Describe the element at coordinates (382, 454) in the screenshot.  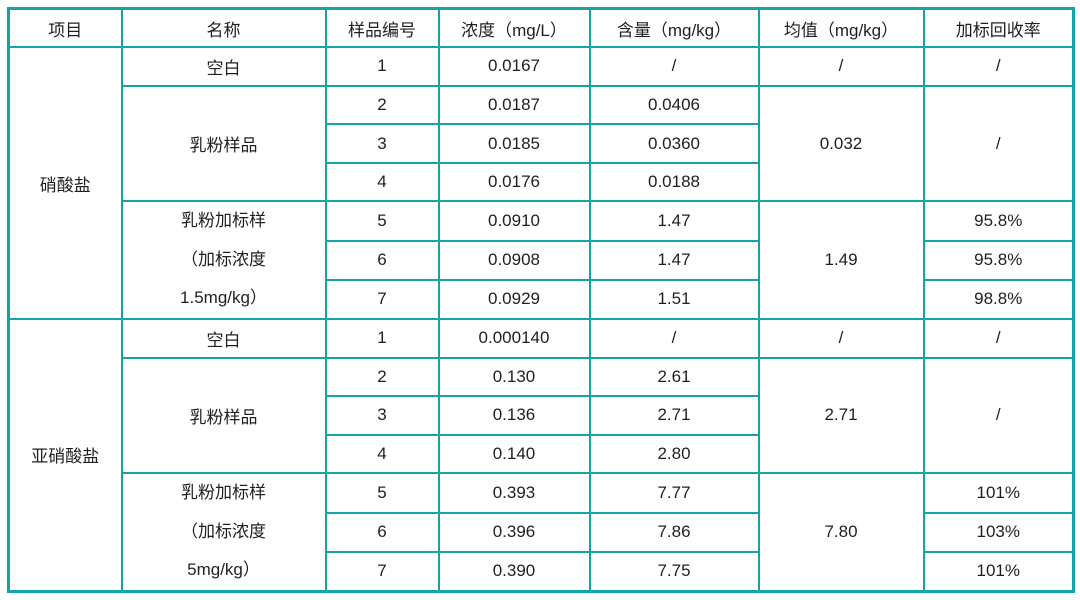
I see `cell-nitrite-sample-no: 4` at that location.